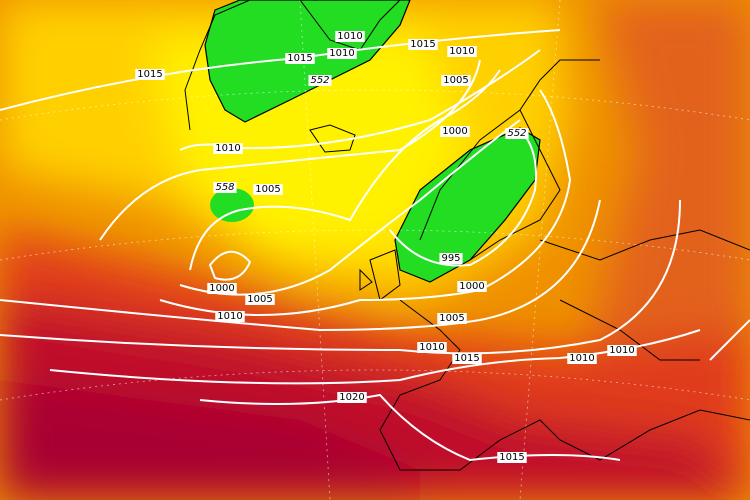 The width and height of the screenshot is (750, 500). I want to click on isobar-label: 558, so click(224, 187).